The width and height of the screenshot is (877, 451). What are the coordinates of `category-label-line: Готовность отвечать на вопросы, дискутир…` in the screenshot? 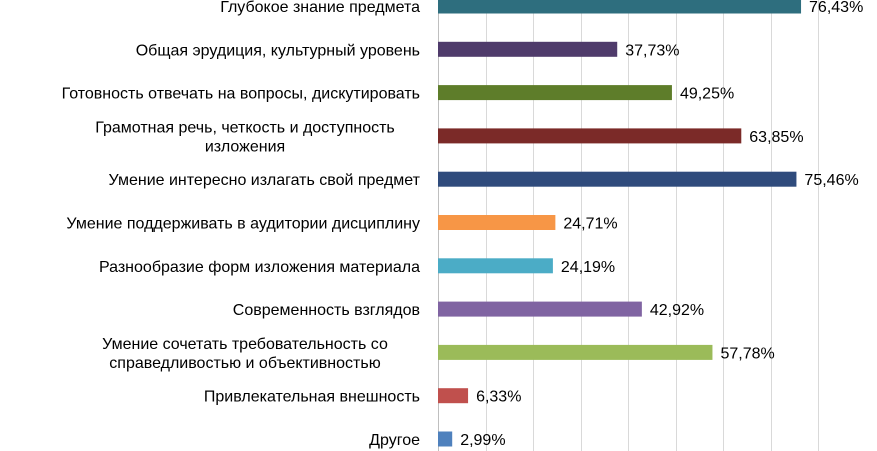 It's located at (241, 94).